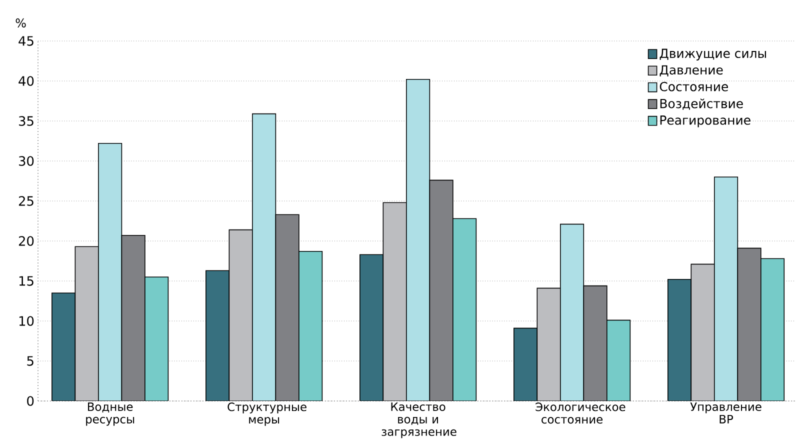 The height and width of the screenshot is (443, 797). I want to click on x-tick-label: Водные ресурсы, so click(110, 414).